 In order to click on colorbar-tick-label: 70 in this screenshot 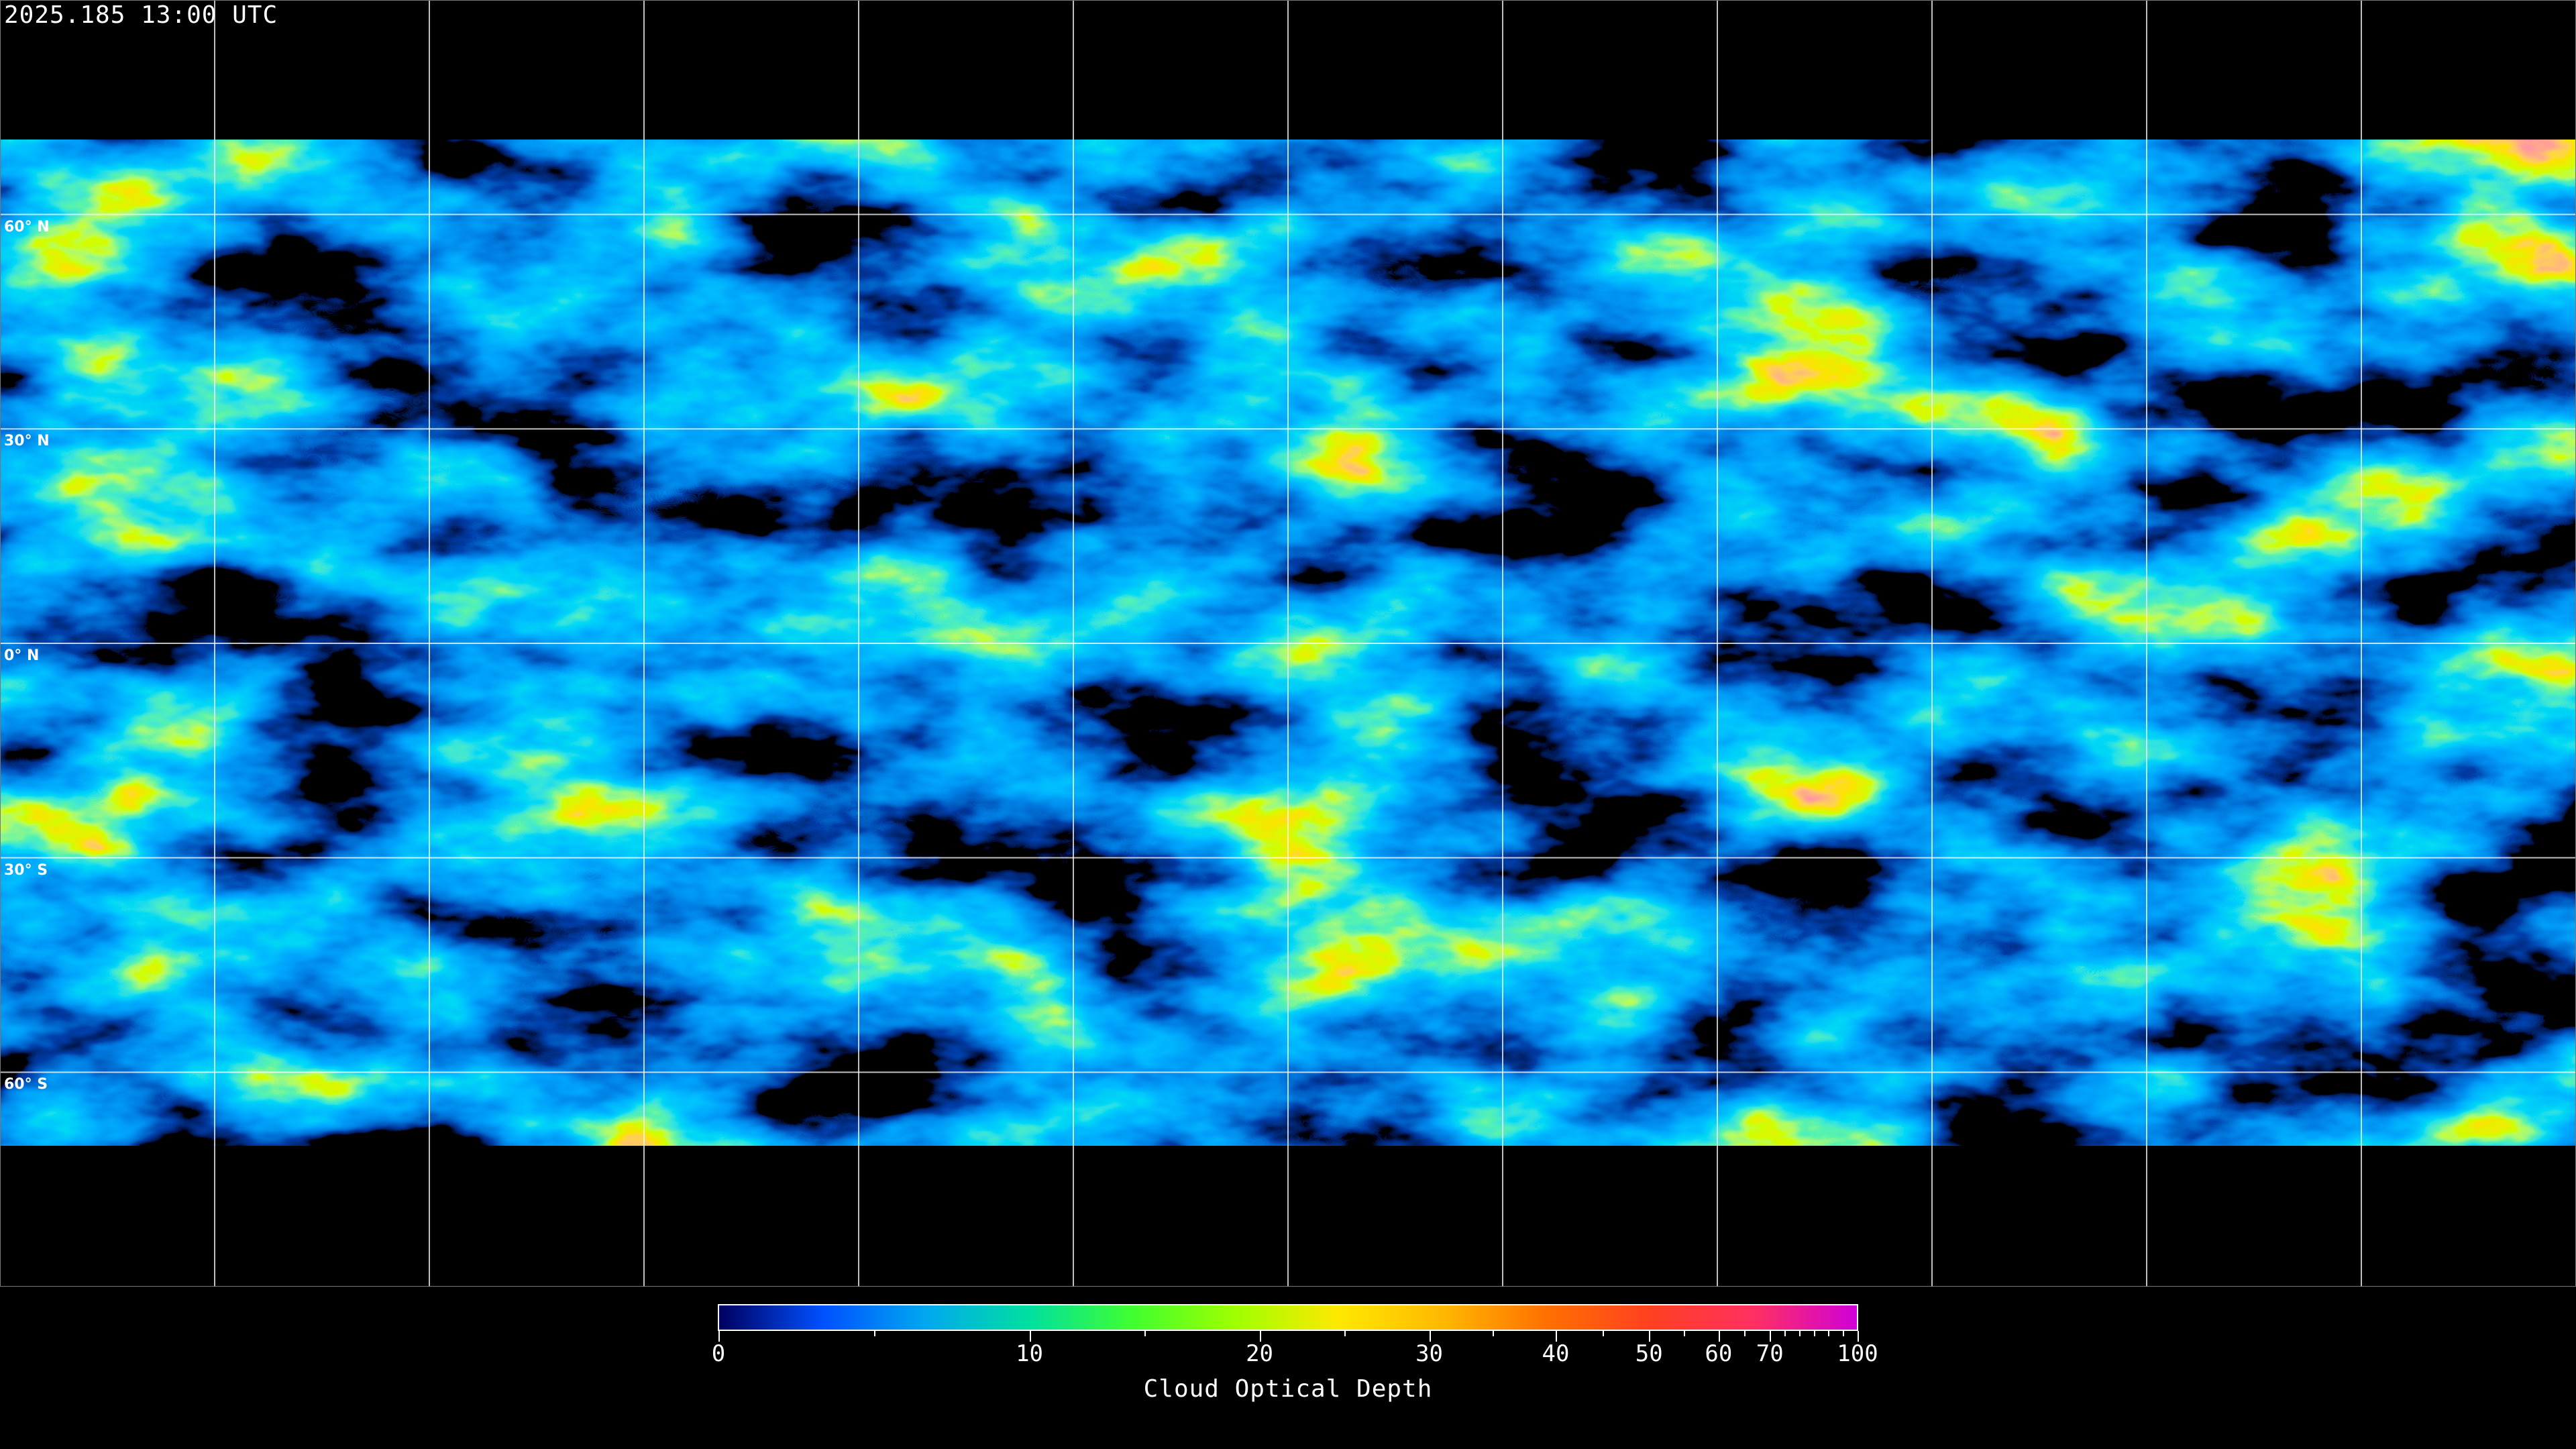, I will do `click(1770, 1353)`.